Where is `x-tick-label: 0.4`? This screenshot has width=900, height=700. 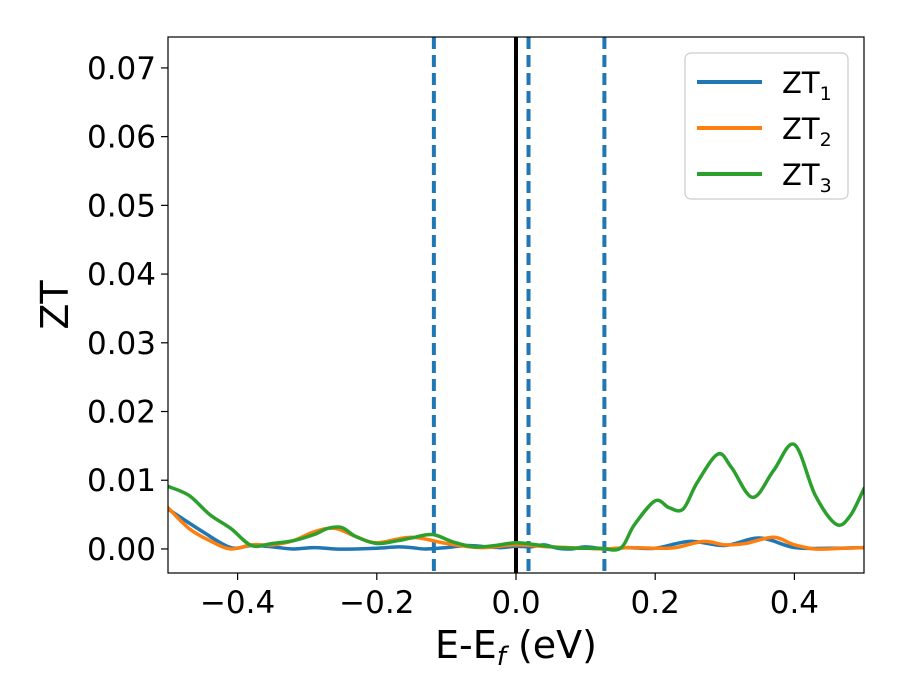
x-tick-label: 0.4 is located at coordinates (794, 603).